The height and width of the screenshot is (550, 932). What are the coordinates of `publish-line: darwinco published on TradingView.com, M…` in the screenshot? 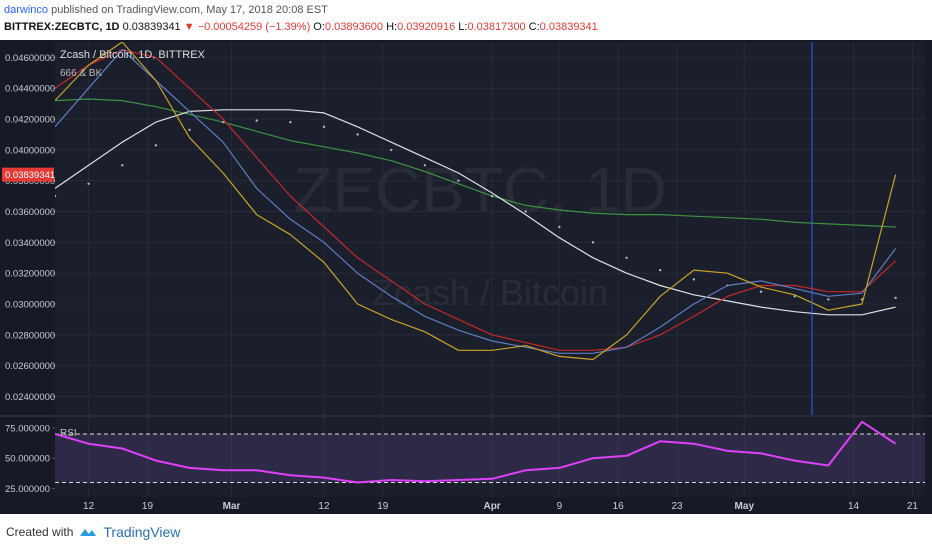 It's located at (301, 10).